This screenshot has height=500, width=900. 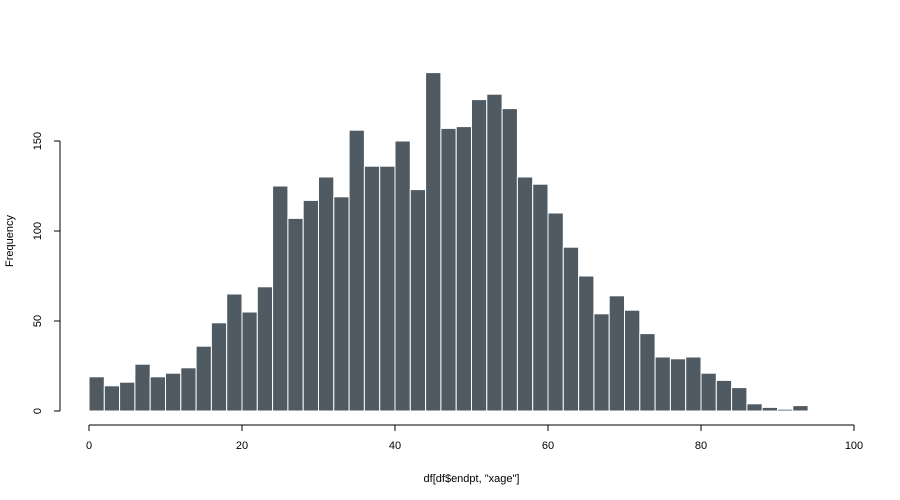 What do you see at coordinates (38, 321) in the screenshot?
I see `y-tick-label: 50` at bounding box center [38, 321].